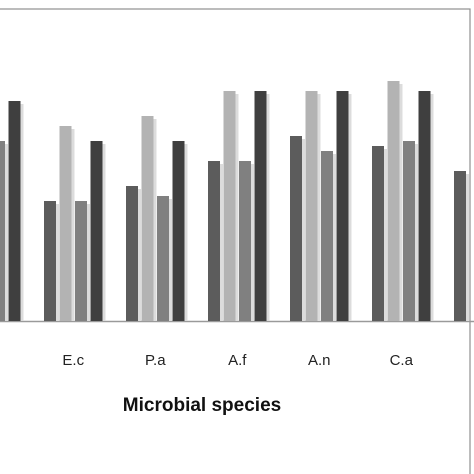  What do you see at coordinates (378, 233) in the screenshot?
I see `bar-C.a-s1` at bounding box center [378, 233].